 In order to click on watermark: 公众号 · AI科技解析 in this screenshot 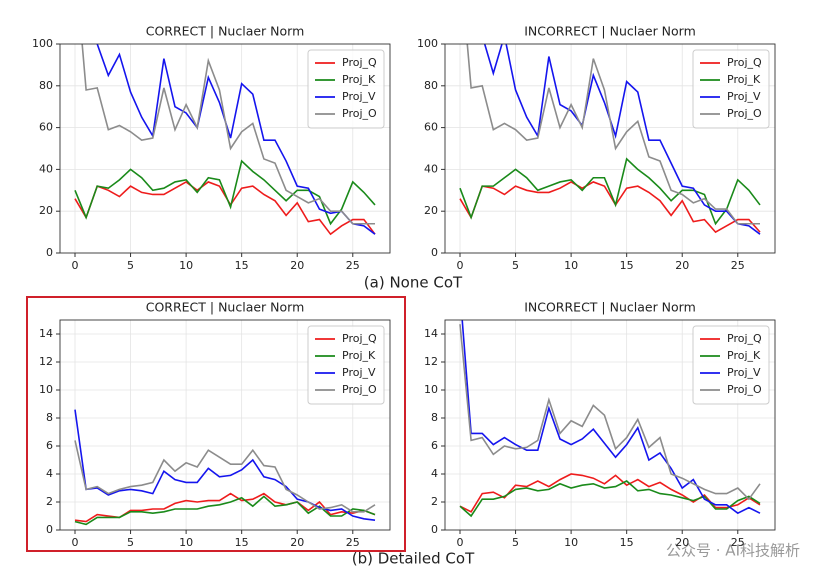, I will do `click(733, 551)`.